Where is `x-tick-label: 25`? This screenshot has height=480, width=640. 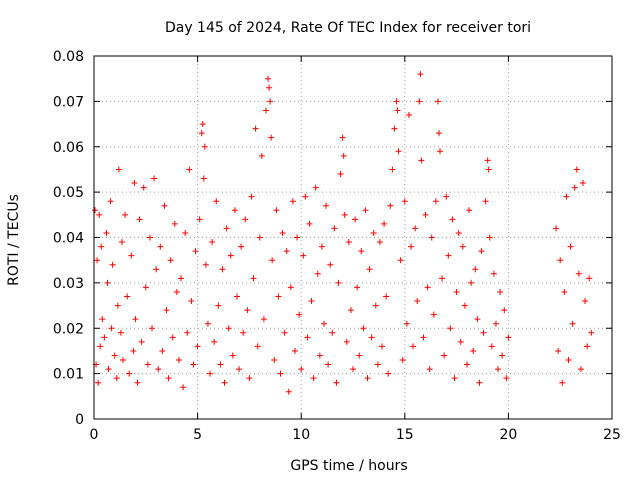
x-tick-label: 25 is located at coordinates (612, 435).